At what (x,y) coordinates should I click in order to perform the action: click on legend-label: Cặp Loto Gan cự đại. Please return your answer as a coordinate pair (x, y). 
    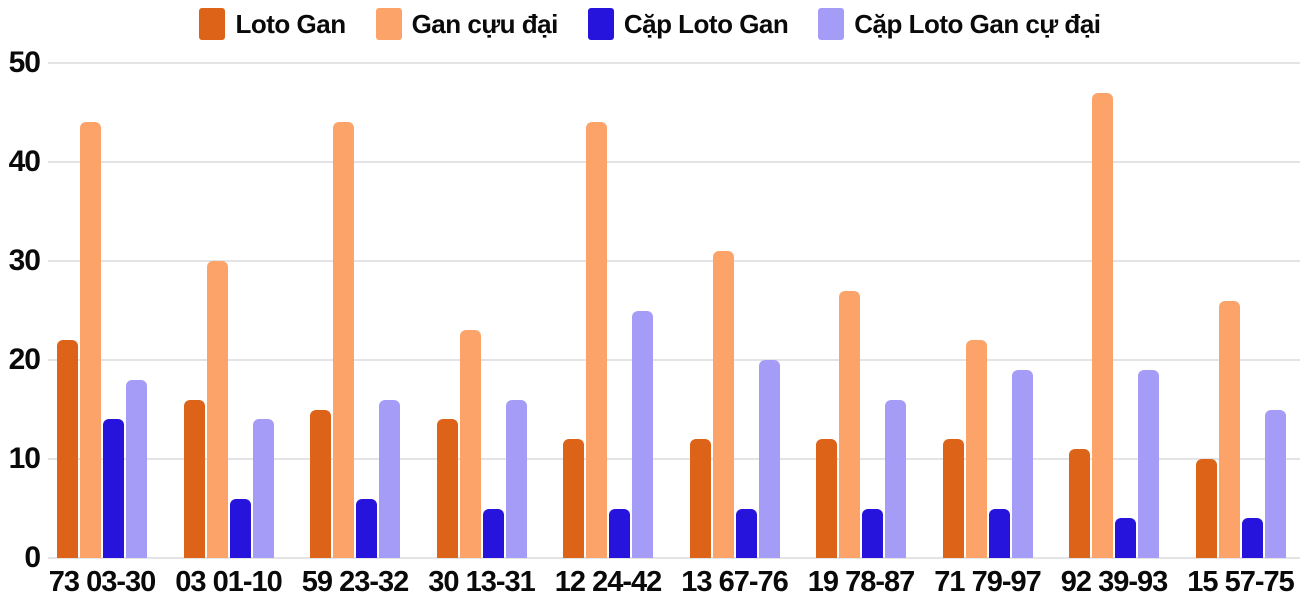
    Looking at the image, I should click on (977, 23).